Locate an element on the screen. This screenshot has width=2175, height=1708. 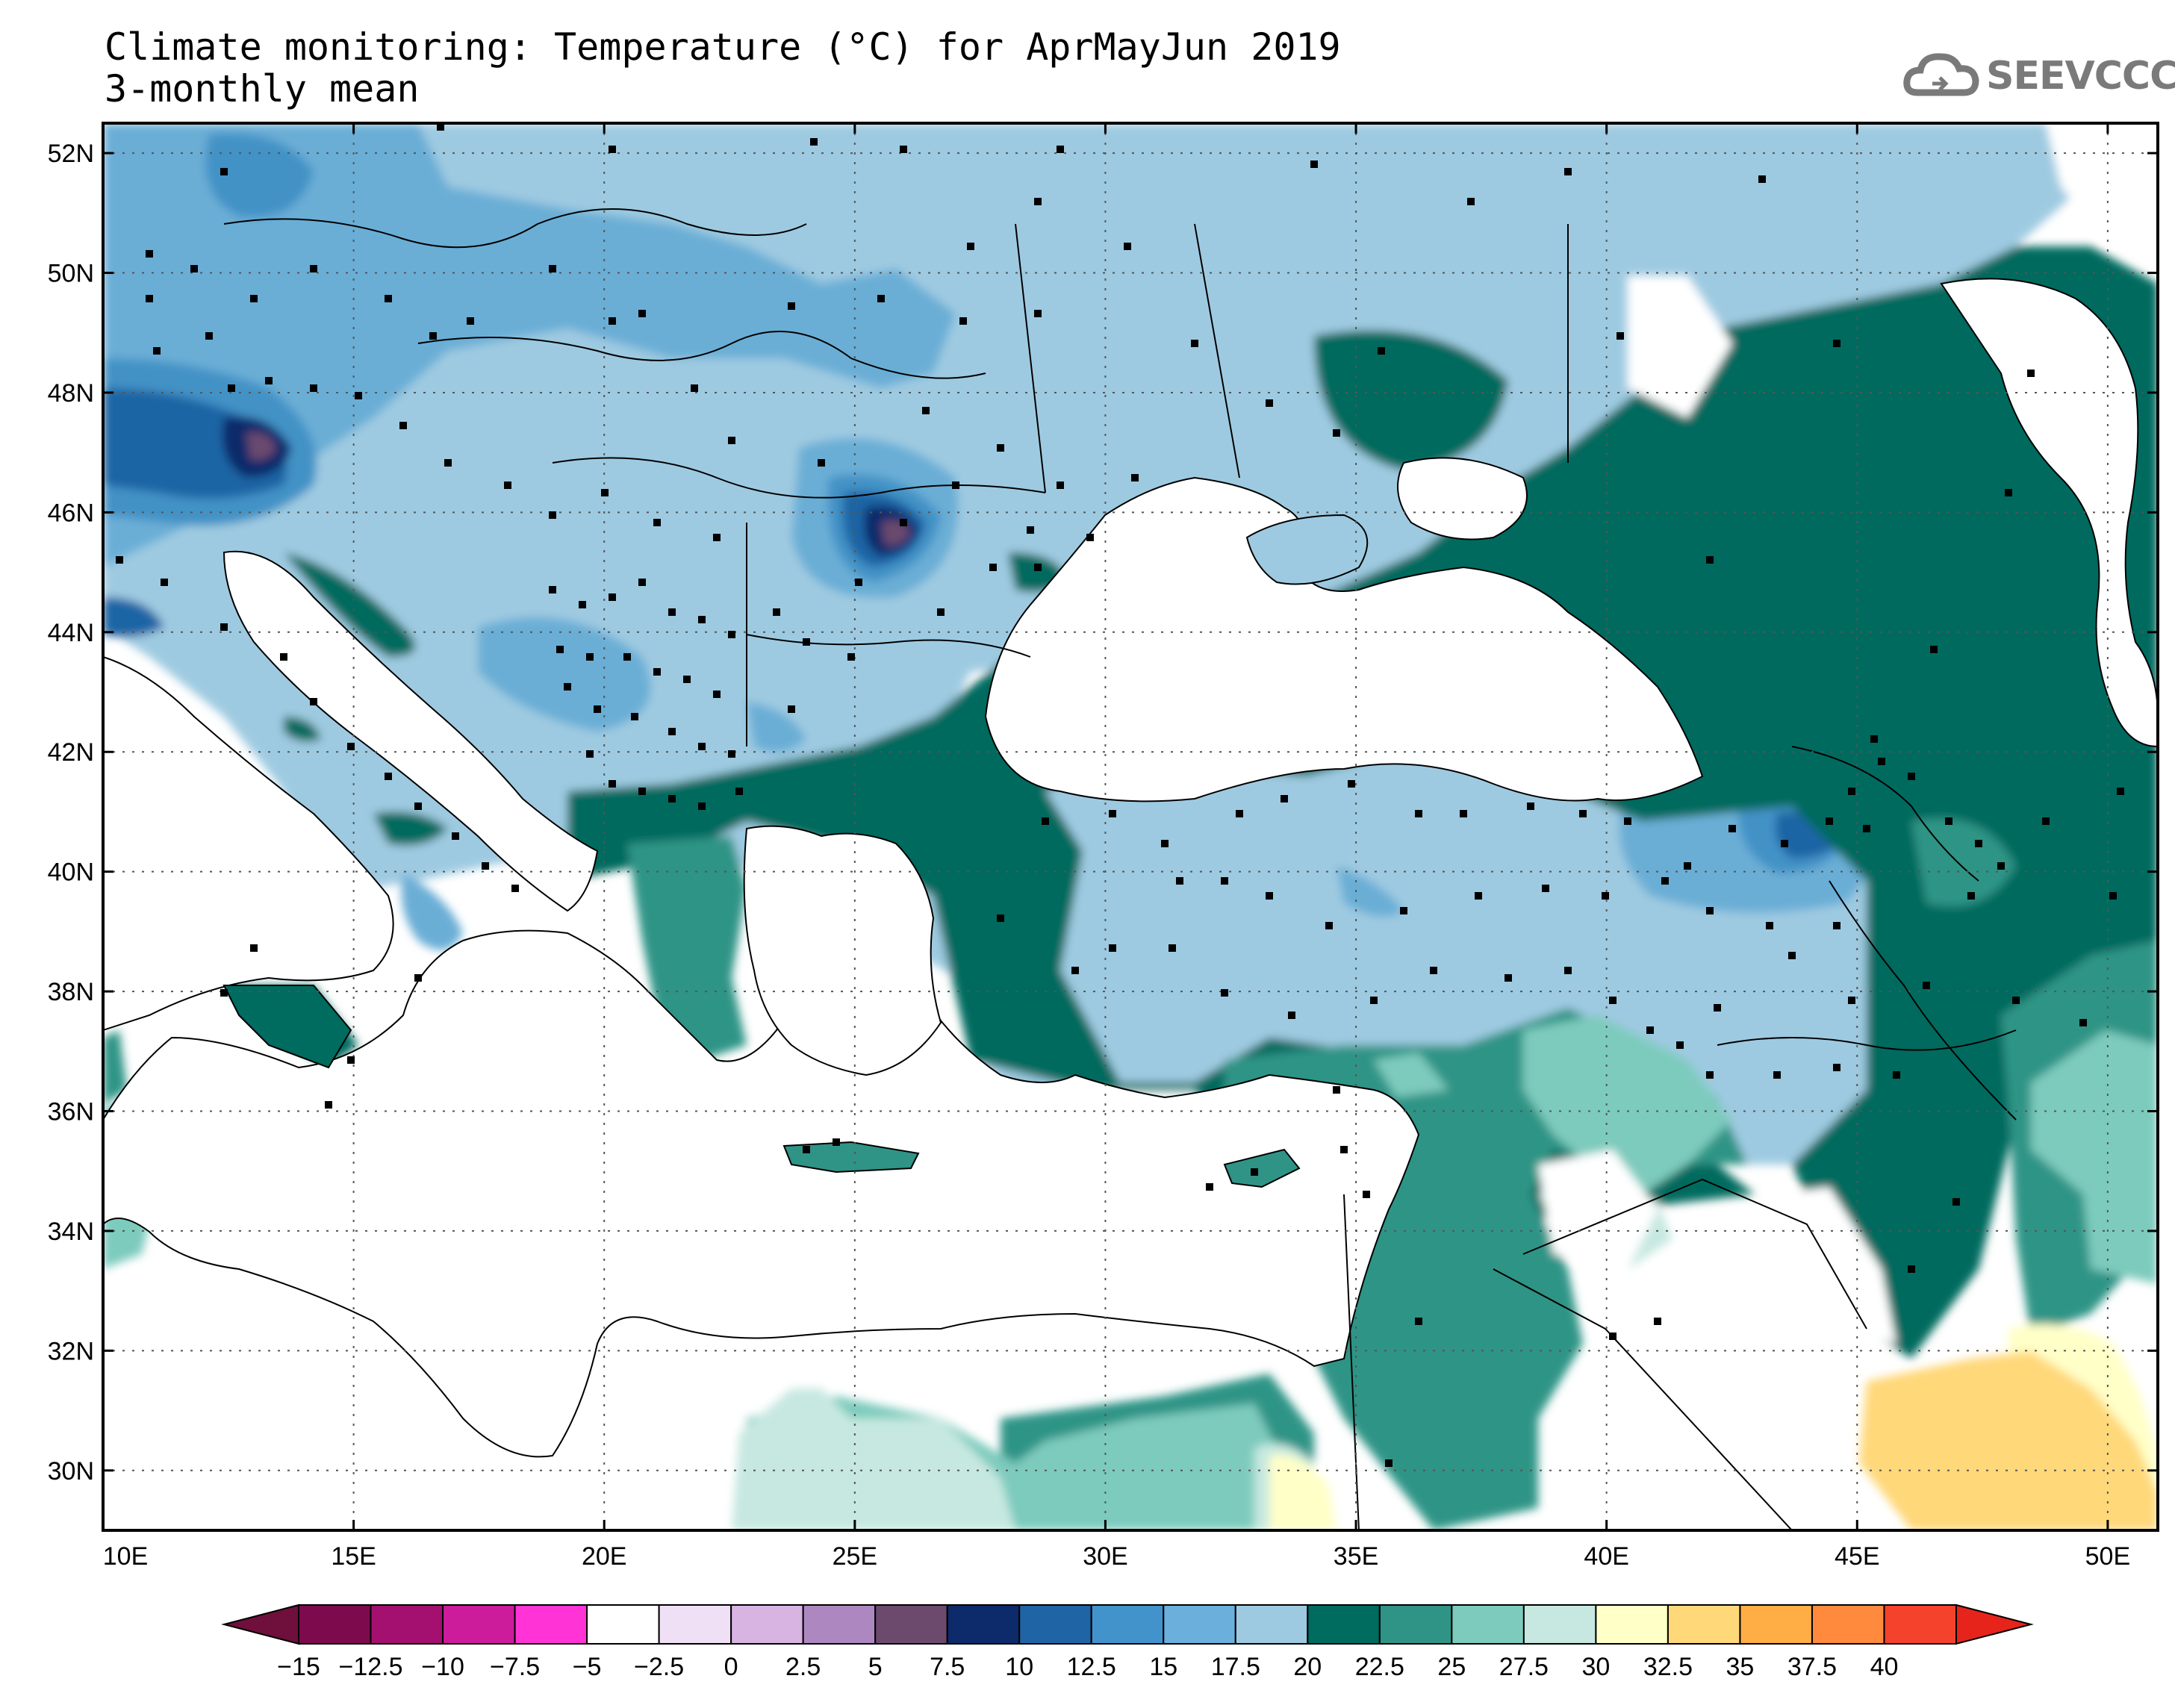
lat-tick-label: 34N is located at coordinates (71, 1232).